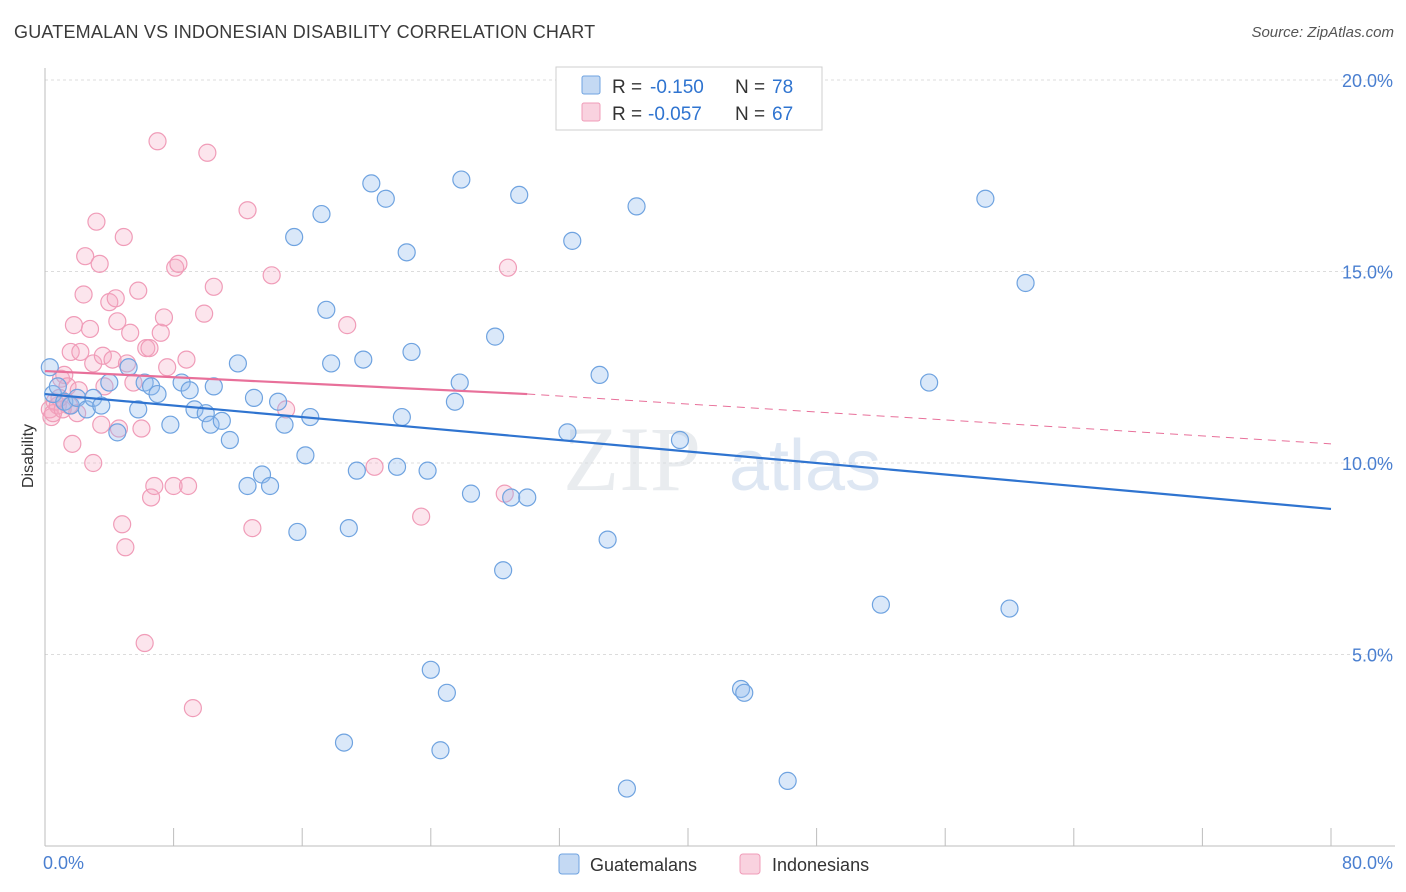 Image resolution: width=1406 pixels, height=892 pixels. What do you see at coordinates (820, 865) in the screenshot?
I see `legend-label-indonesians: Indonesians` at bounding box center [820, 865].